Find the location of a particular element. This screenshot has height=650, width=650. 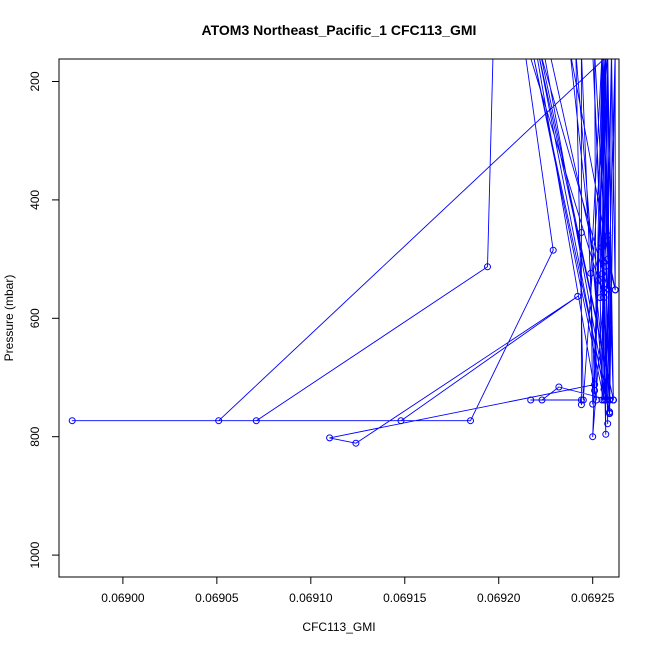

y-axis: 200 400 600 800 1000 is located at coordinates (44, 319).